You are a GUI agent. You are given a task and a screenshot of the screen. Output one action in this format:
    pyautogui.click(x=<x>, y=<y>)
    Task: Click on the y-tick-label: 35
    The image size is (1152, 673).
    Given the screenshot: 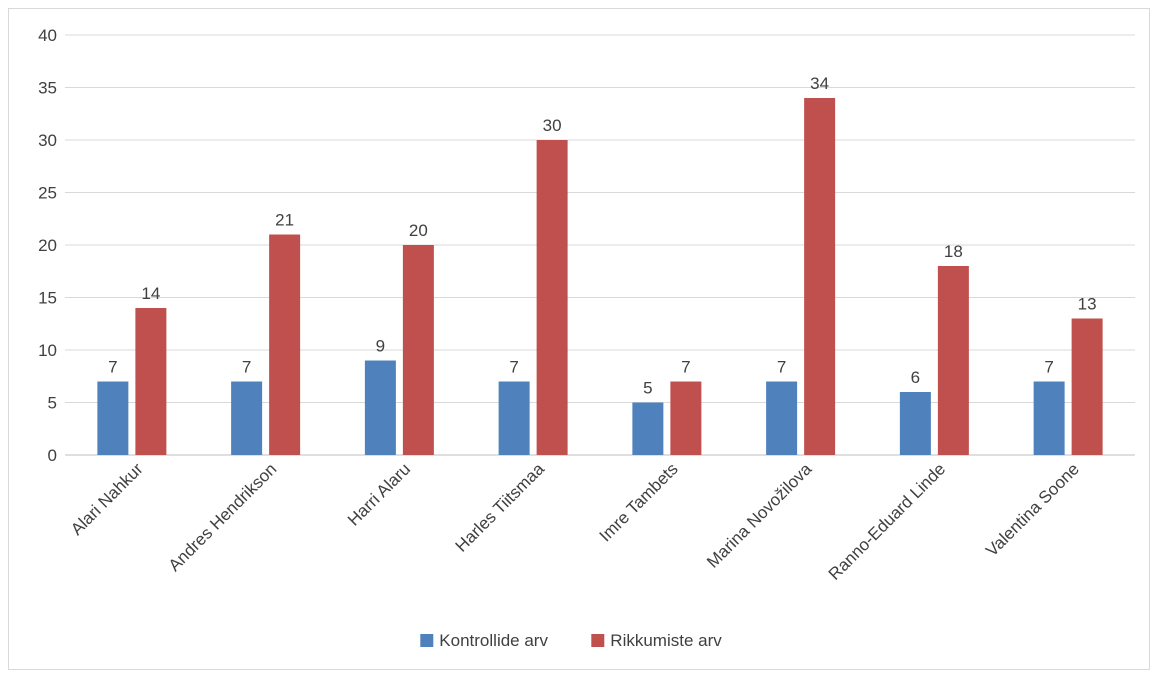 What is the action you would take?
    pyautogui.click(x=47, y=88)
    